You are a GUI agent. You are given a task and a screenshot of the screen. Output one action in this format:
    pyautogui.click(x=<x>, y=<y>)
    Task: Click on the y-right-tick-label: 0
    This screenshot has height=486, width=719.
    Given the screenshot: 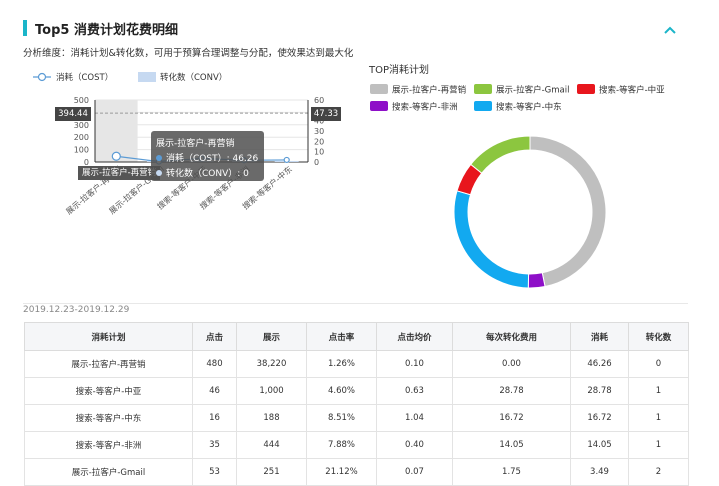 What is the action you would take?
    pyautogui.click(x=316, y=162)
    